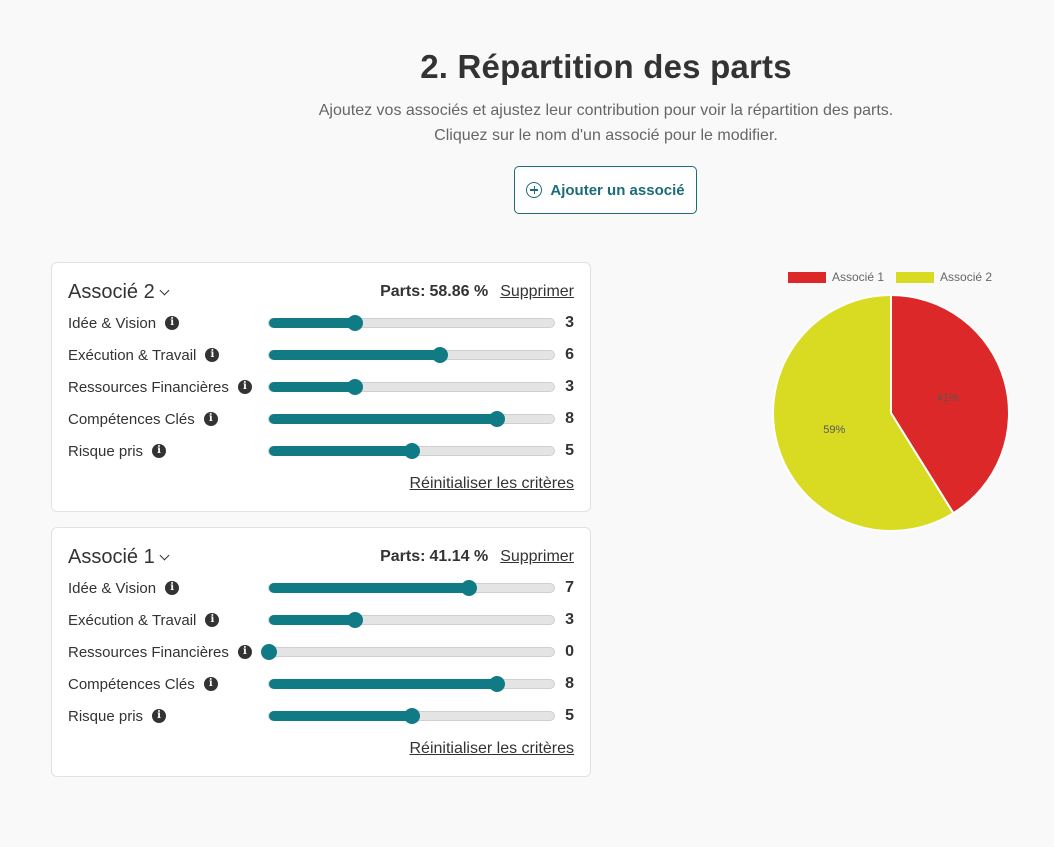 This screenshot has width=1054, height=847. What do you see at coordinates (111, 291) in the screenshot?
I see `associate-name-text: Associé 2` at bounding box center [111, 291].